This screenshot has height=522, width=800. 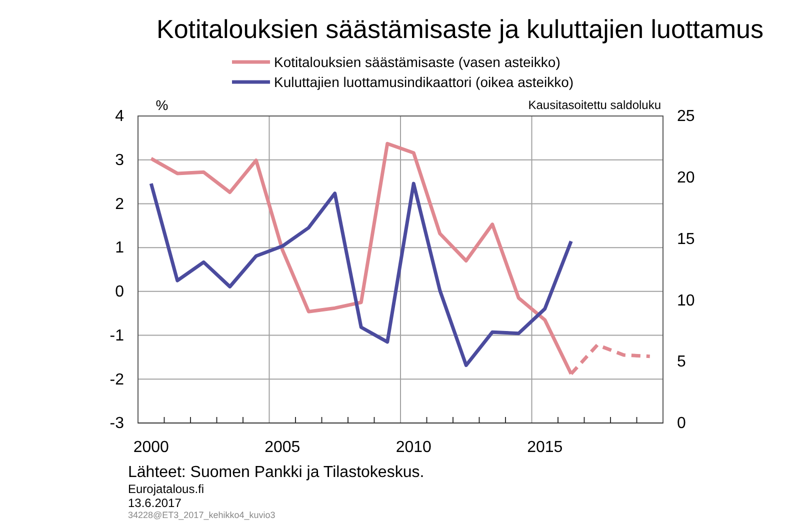 What do you see at coordinates (276, 472) in the screenshot?
I see `text: Lähteet: Suomen Pankki ja Tilastokeskus.` at bounding box center [276, 472].